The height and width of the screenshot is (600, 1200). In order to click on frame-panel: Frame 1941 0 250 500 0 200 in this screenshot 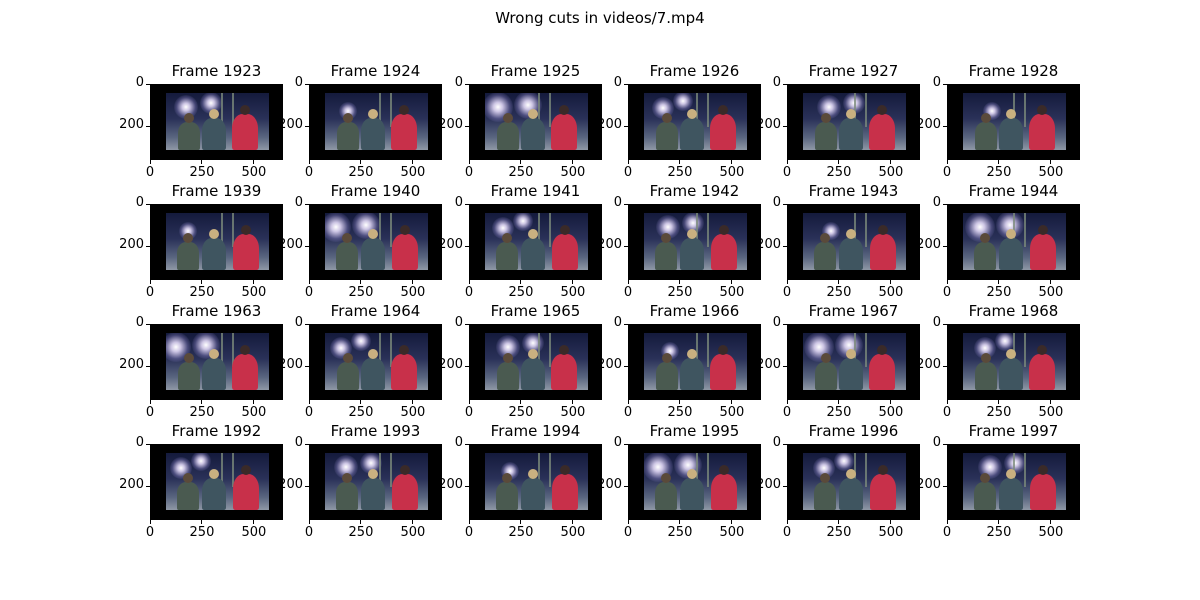, I will do `click(520, 241)`.